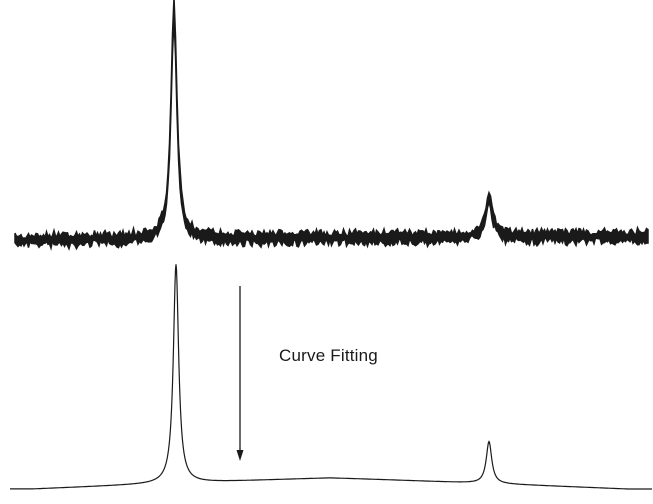 The image size is (653, 504). I want to click on down-arrow, so click(240, 373).